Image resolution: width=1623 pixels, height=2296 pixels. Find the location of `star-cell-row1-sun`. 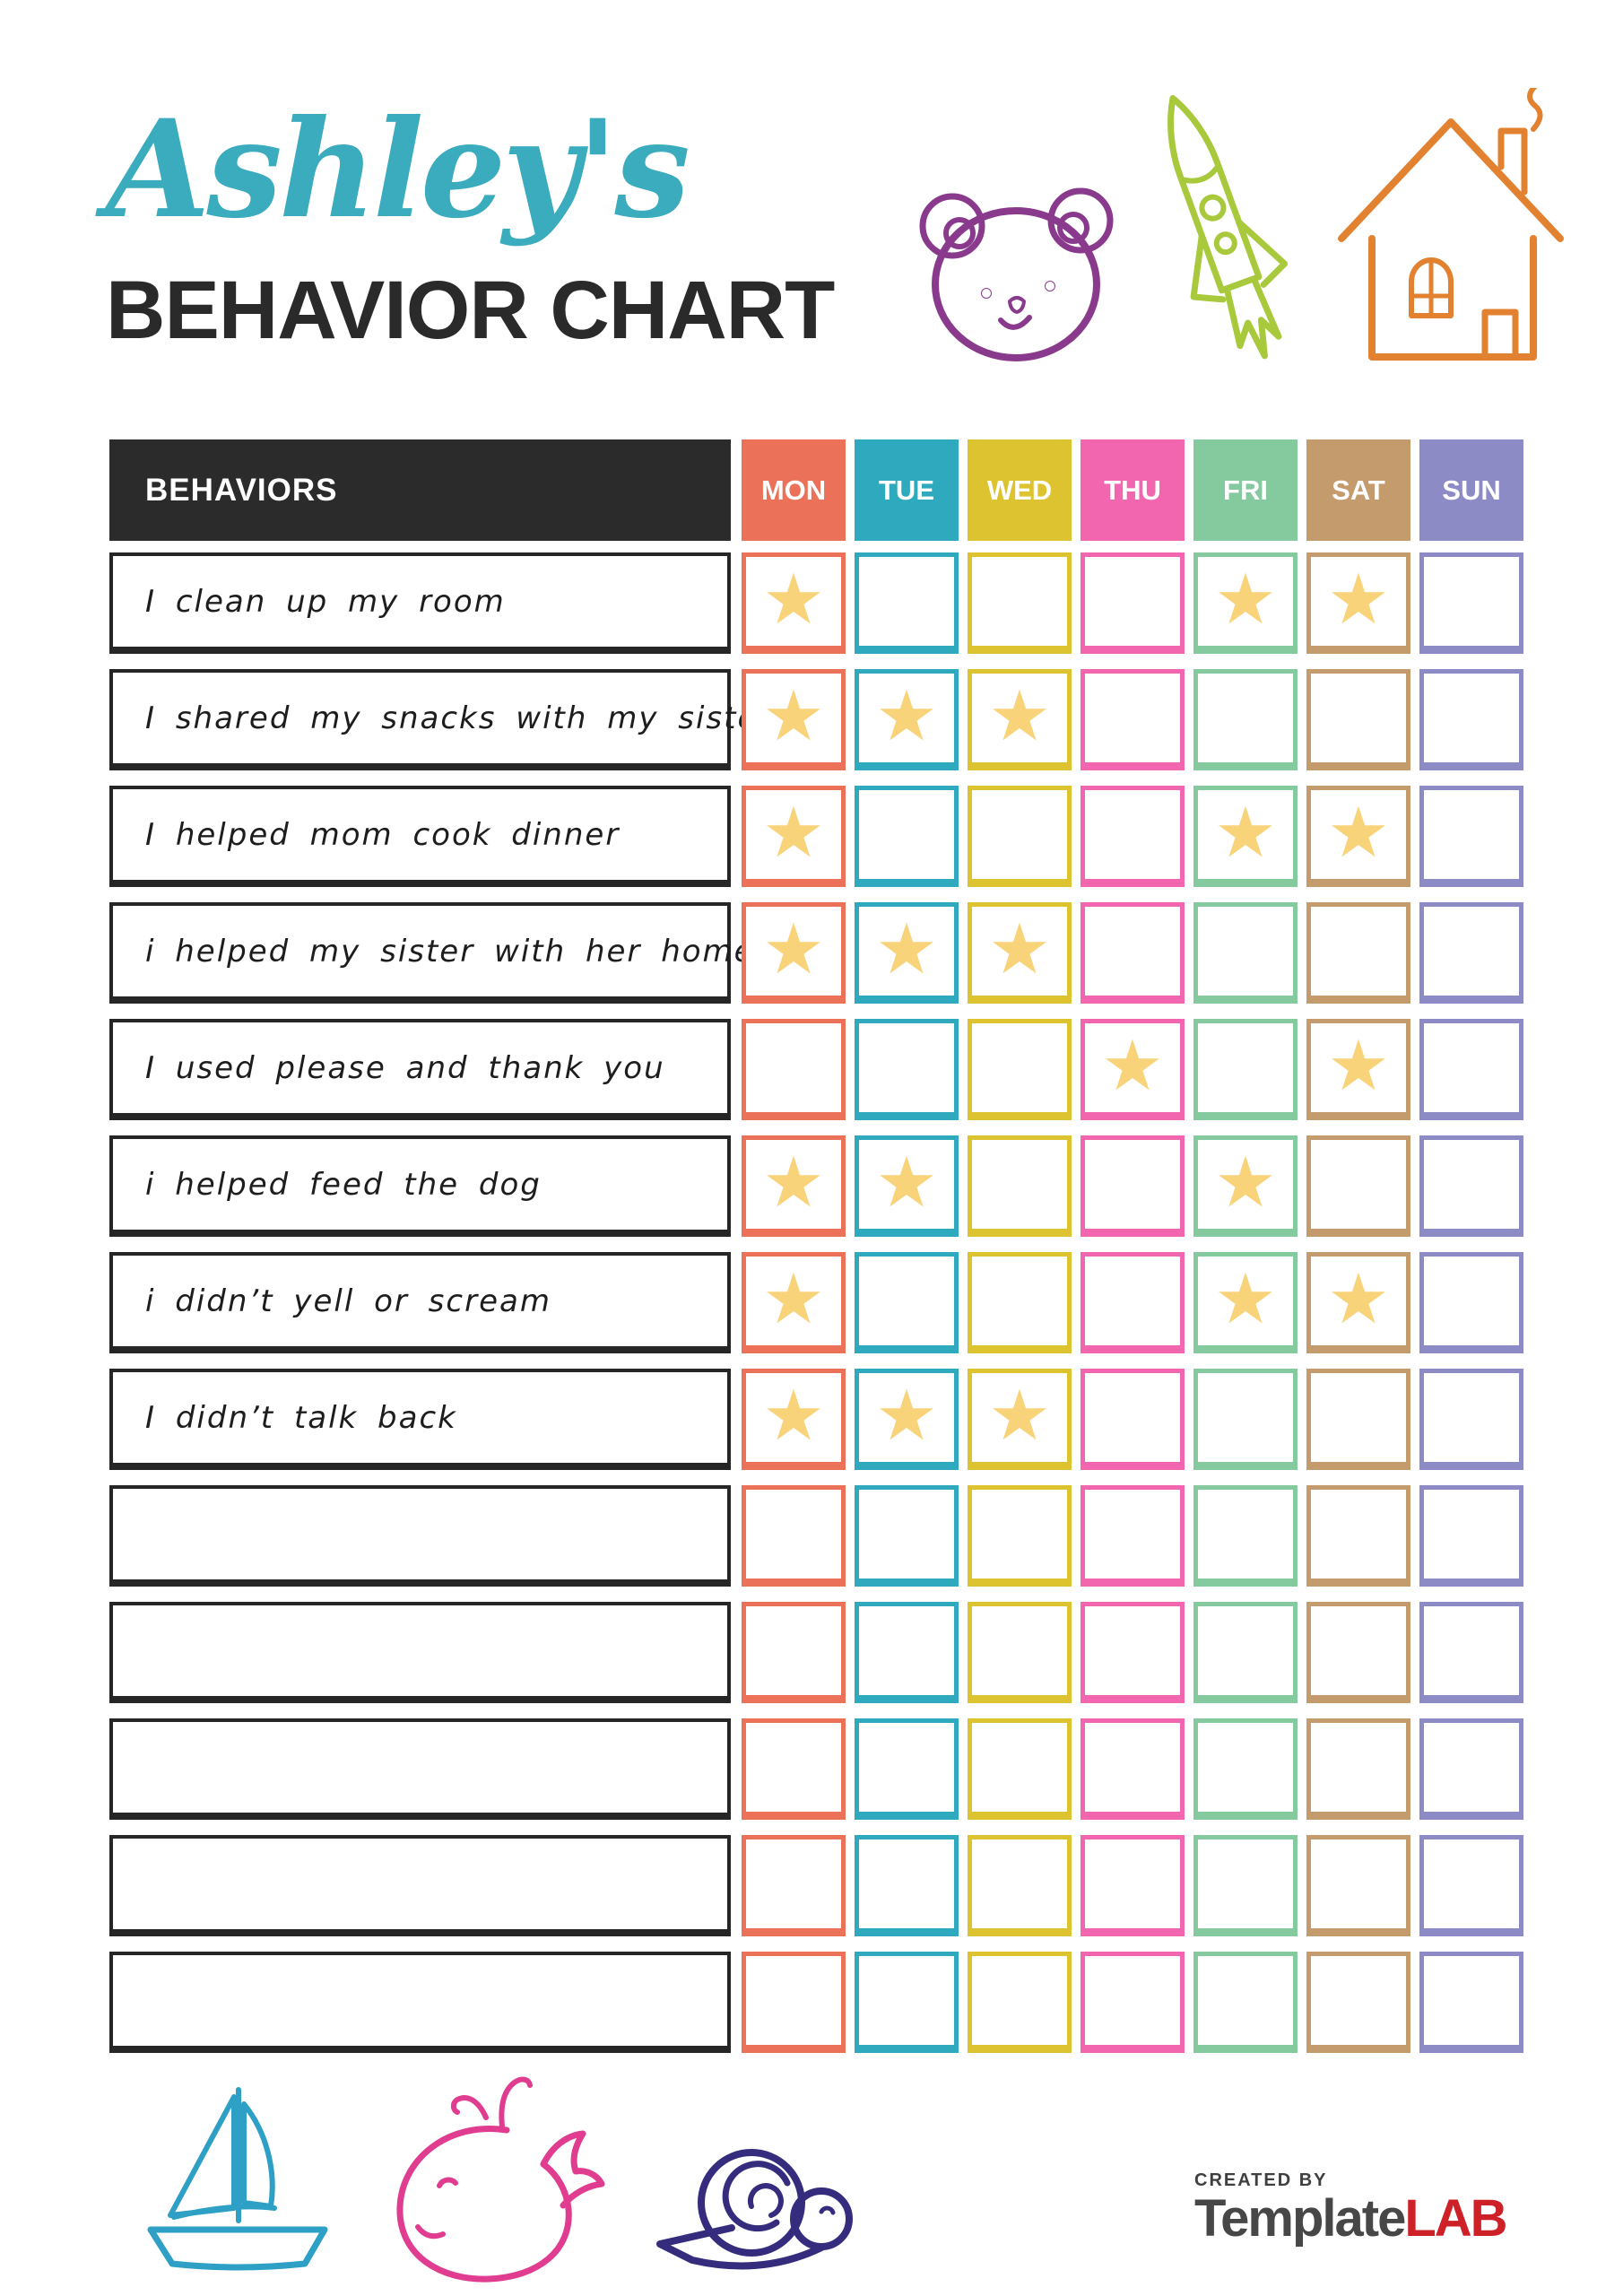

star-cell-row1-sun is located at coordinates (1471, 603).